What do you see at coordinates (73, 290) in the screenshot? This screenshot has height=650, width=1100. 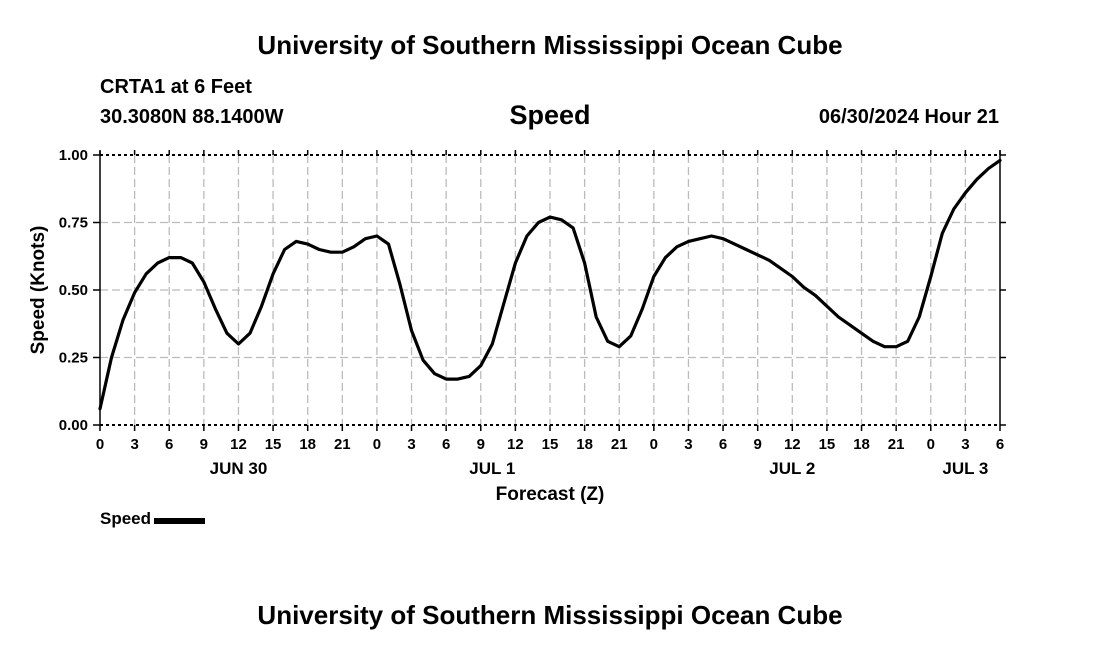 I see `y-tick-label: 0.50` at bounding box center [73, 290].